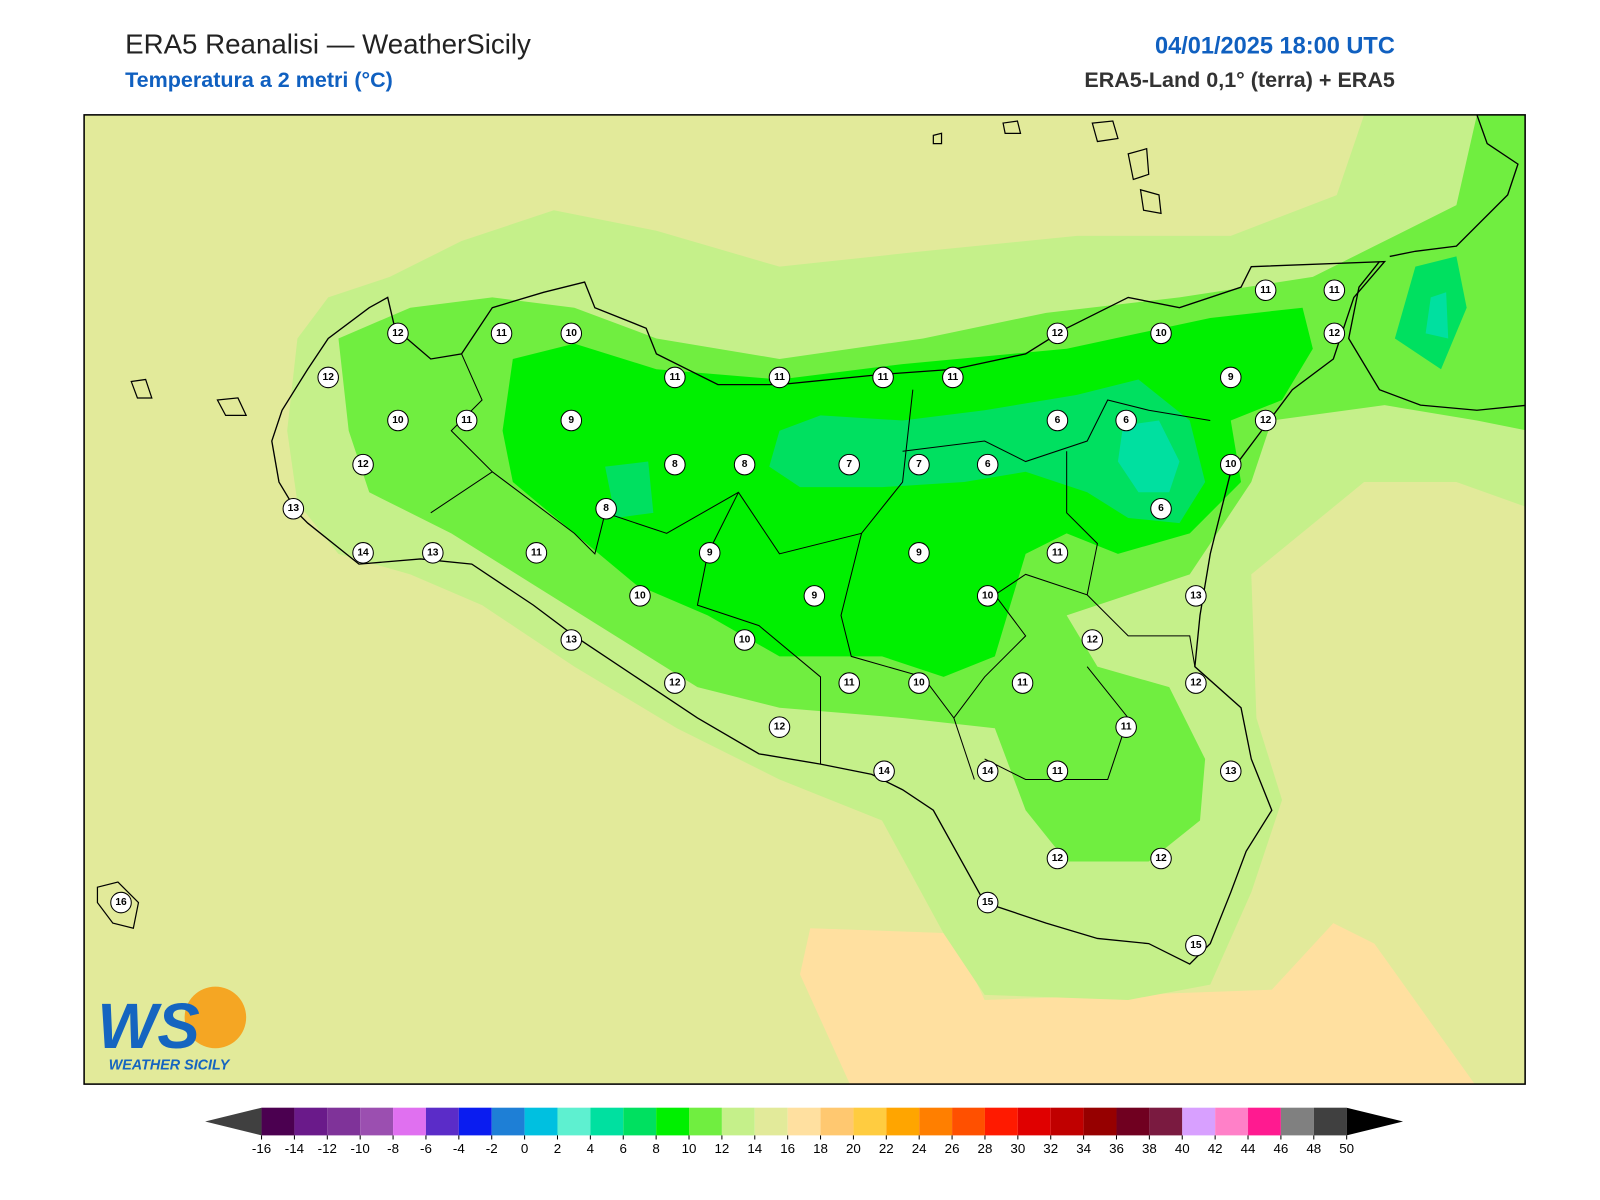 The image size is (1600, 1200). Describe the element at coordinates (215, 1017) in the screenshot. I see `logo-sun` at that location.